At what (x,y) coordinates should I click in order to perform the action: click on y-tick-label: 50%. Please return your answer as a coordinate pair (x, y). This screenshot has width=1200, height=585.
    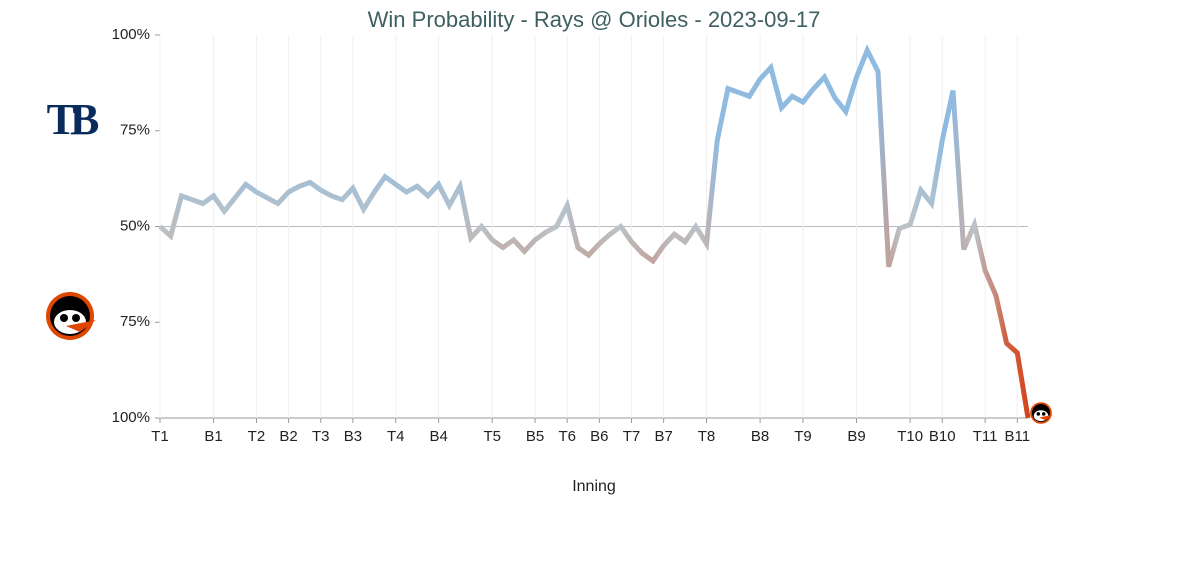
    Looking at the image, I should click on (135, 225).